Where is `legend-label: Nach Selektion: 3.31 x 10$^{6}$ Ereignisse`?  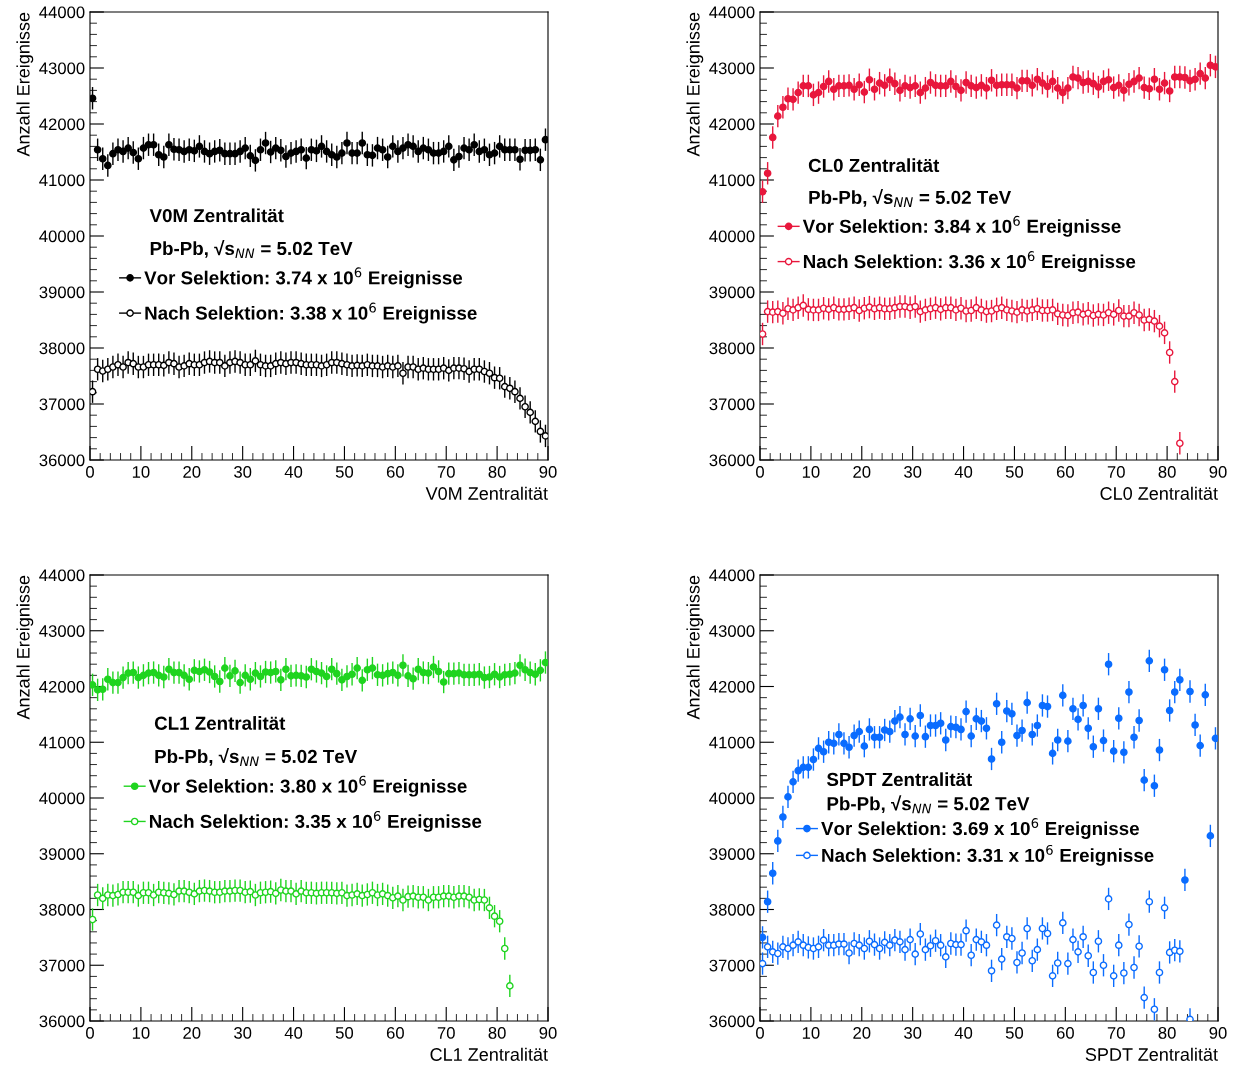
legend-label: Nach Selektion: 3.31 x 10$^{6}$ Ereignisse is located at coordinates (988, 855).